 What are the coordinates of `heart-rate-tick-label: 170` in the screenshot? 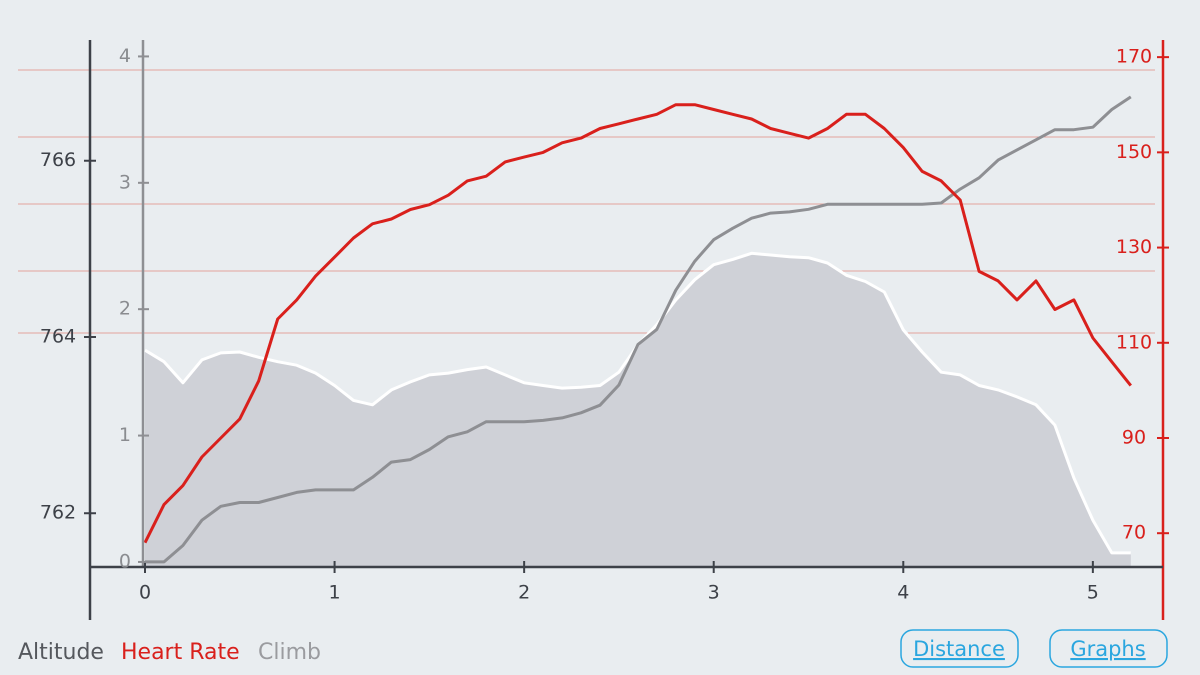 It's located at (1134, 57).